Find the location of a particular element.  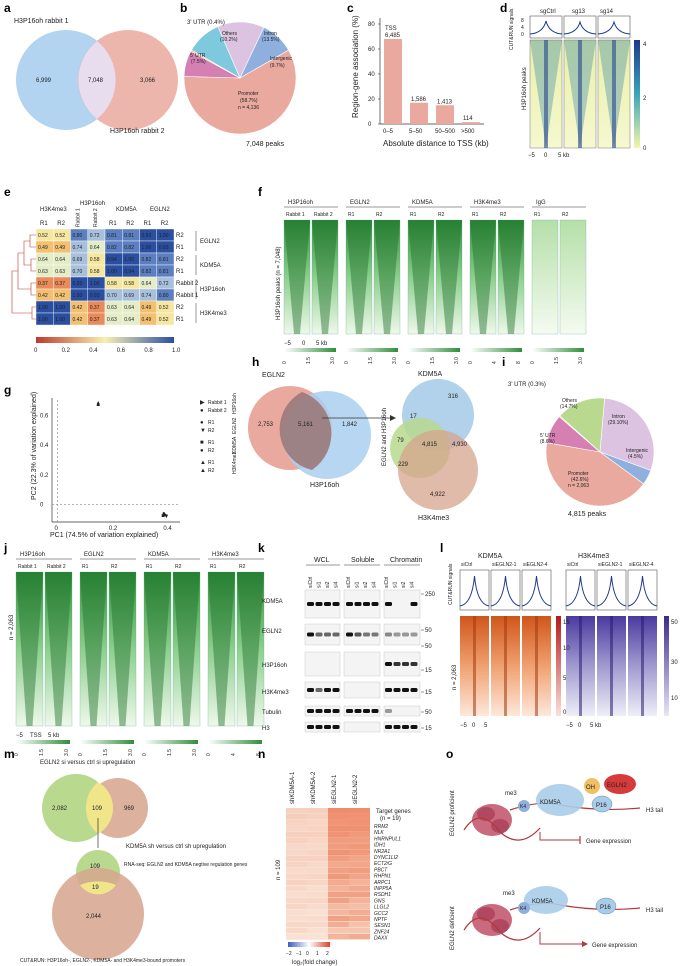

j-heatmap is located at coordinates (29, 649).